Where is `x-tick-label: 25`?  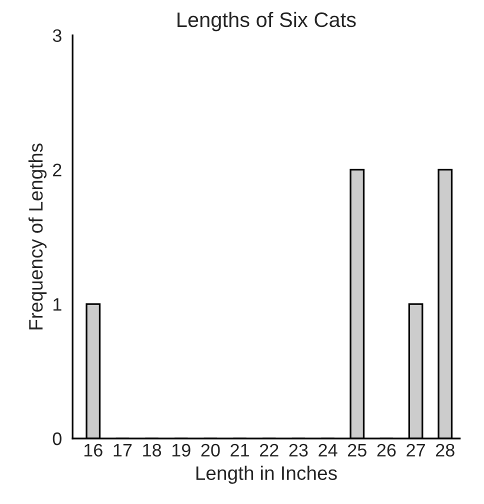
x-tick-label: 25 is located at coordinates (357, 450).